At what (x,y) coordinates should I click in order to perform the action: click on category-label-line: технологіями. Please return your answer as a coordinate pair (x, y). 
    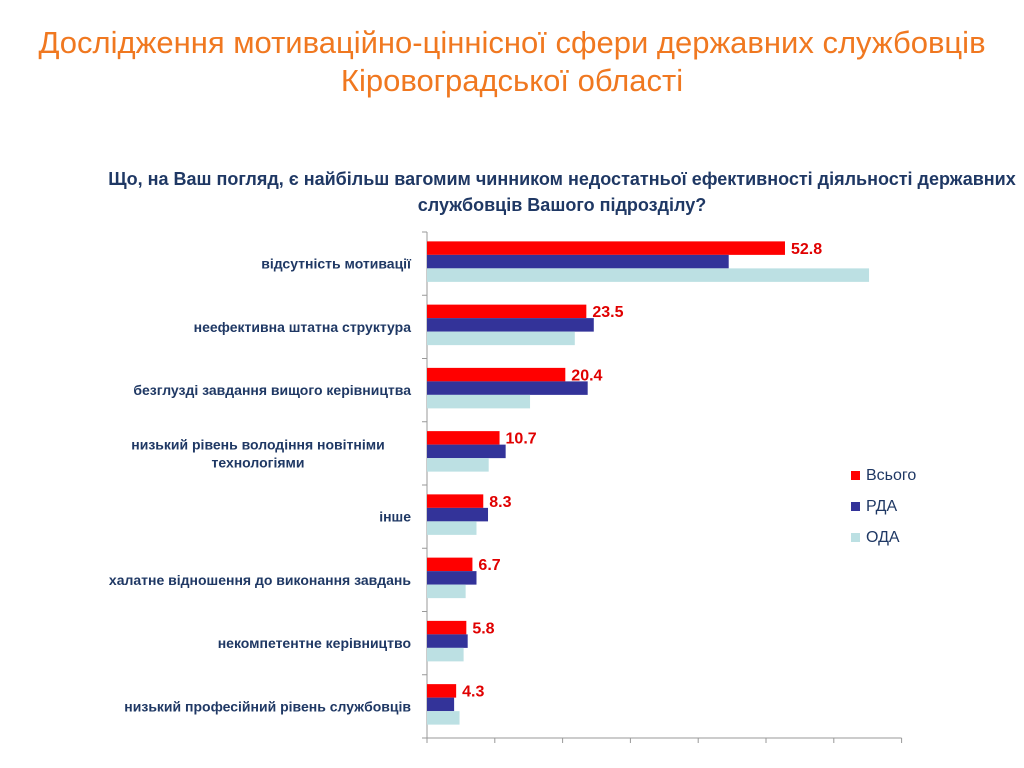
    Looking at the image, I should click on (257, 462).